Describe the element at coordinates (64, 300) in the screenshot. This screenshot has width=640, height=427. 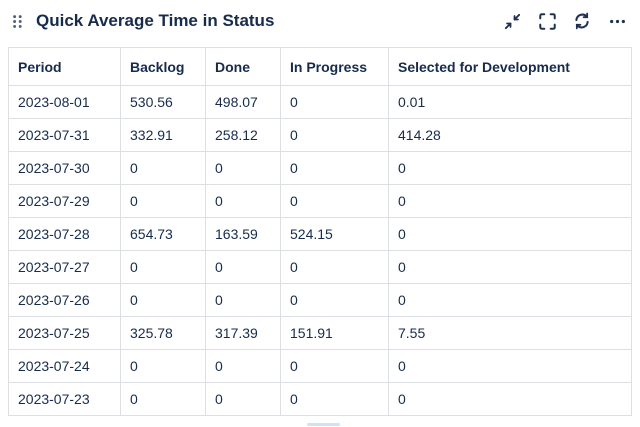
I see `cell-period: 2023-07-26` at that location.